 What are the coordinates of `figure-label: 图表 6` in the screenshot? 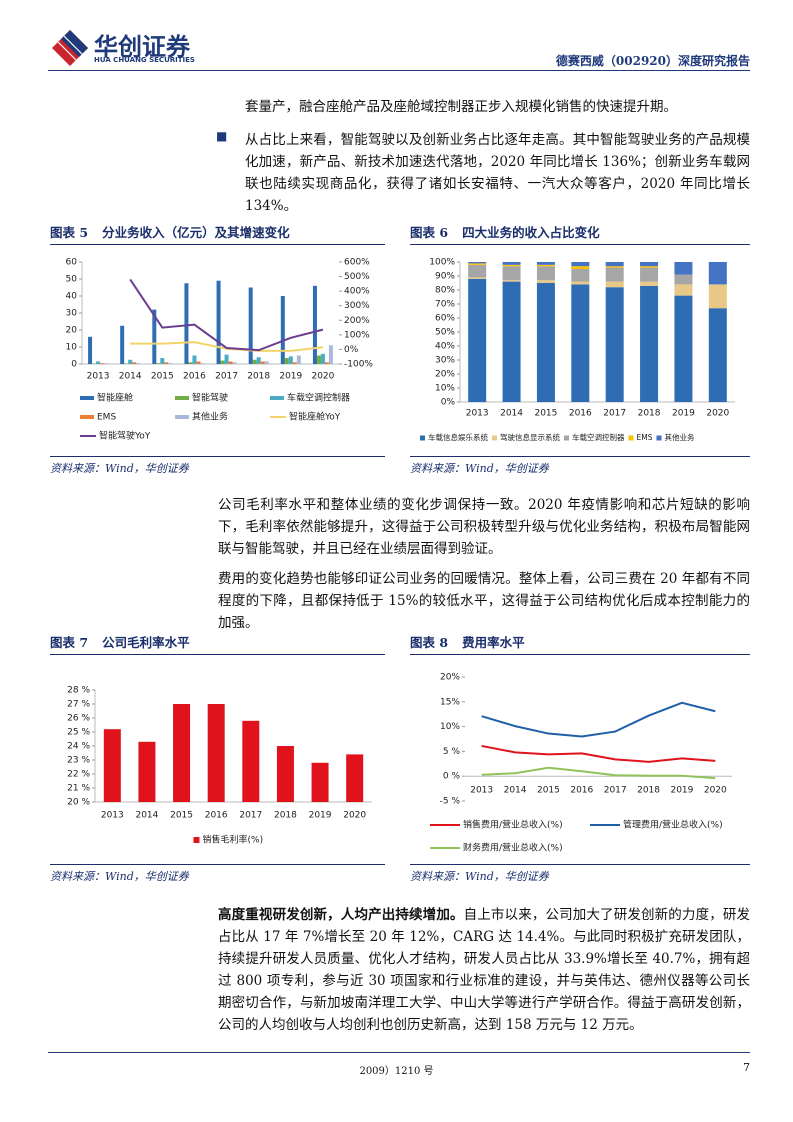 It's located at (429, 232).